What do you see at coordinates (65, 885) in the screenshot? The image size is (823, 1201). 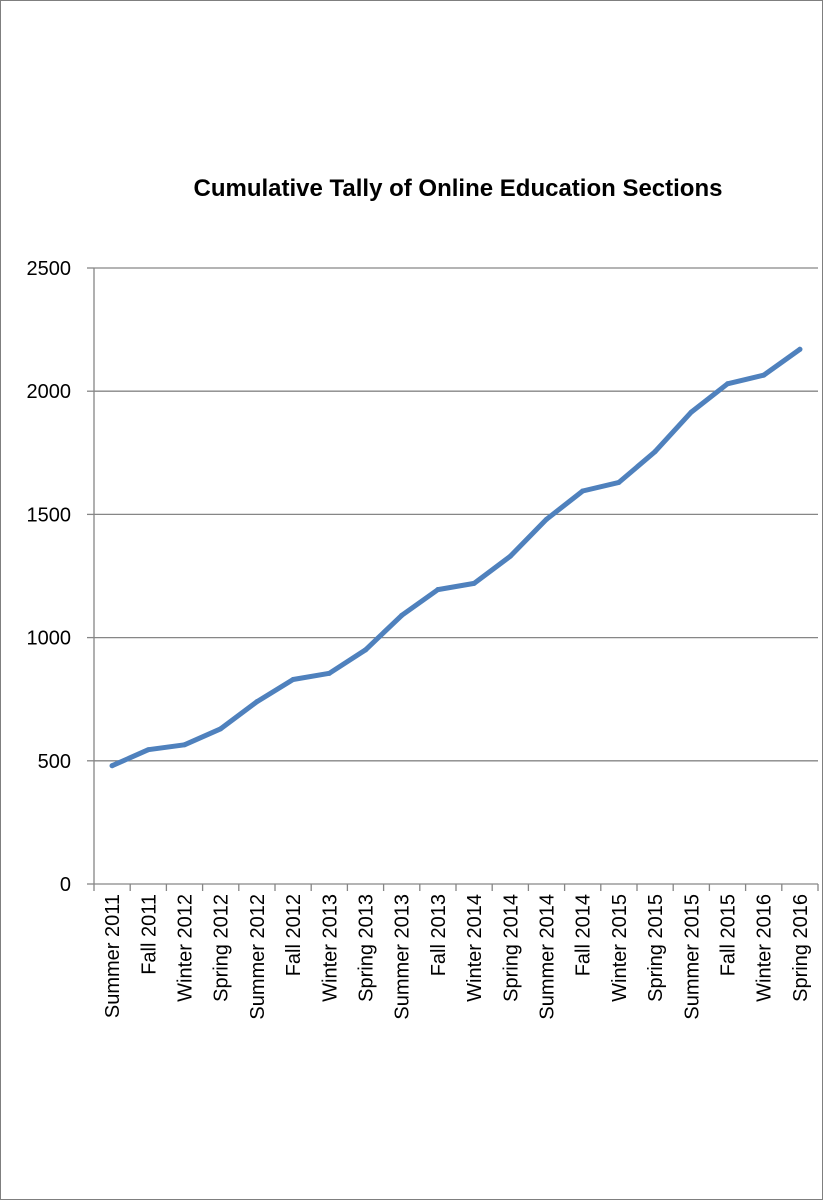 I see `y-tick-label: 0` at bounding box center [65, 885].